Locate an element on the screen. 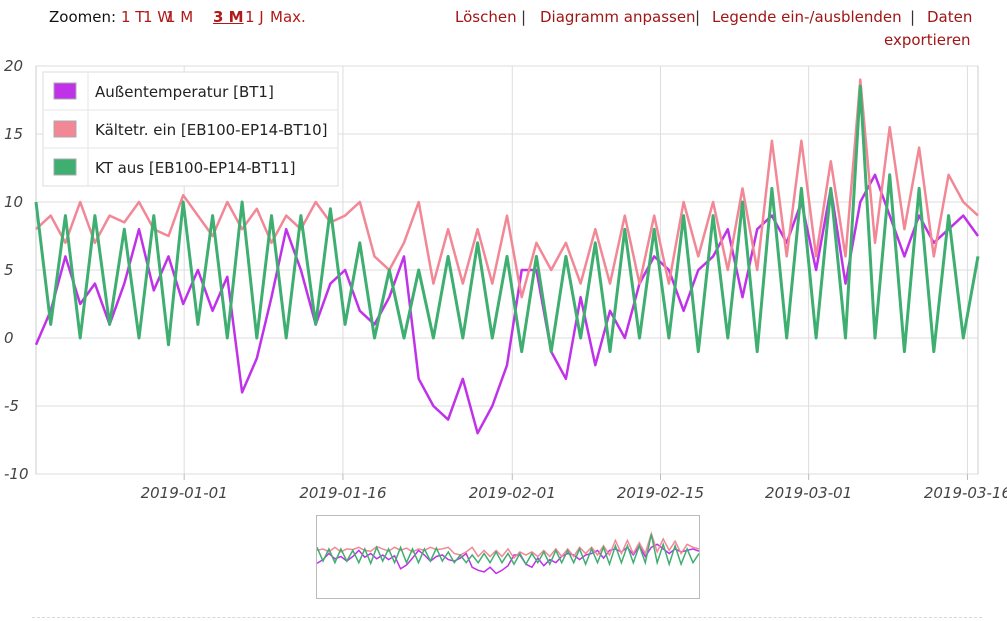 This screenshot has height=621, width=1007. overview-series-line-brine-out is located at coordinates (508, 550).